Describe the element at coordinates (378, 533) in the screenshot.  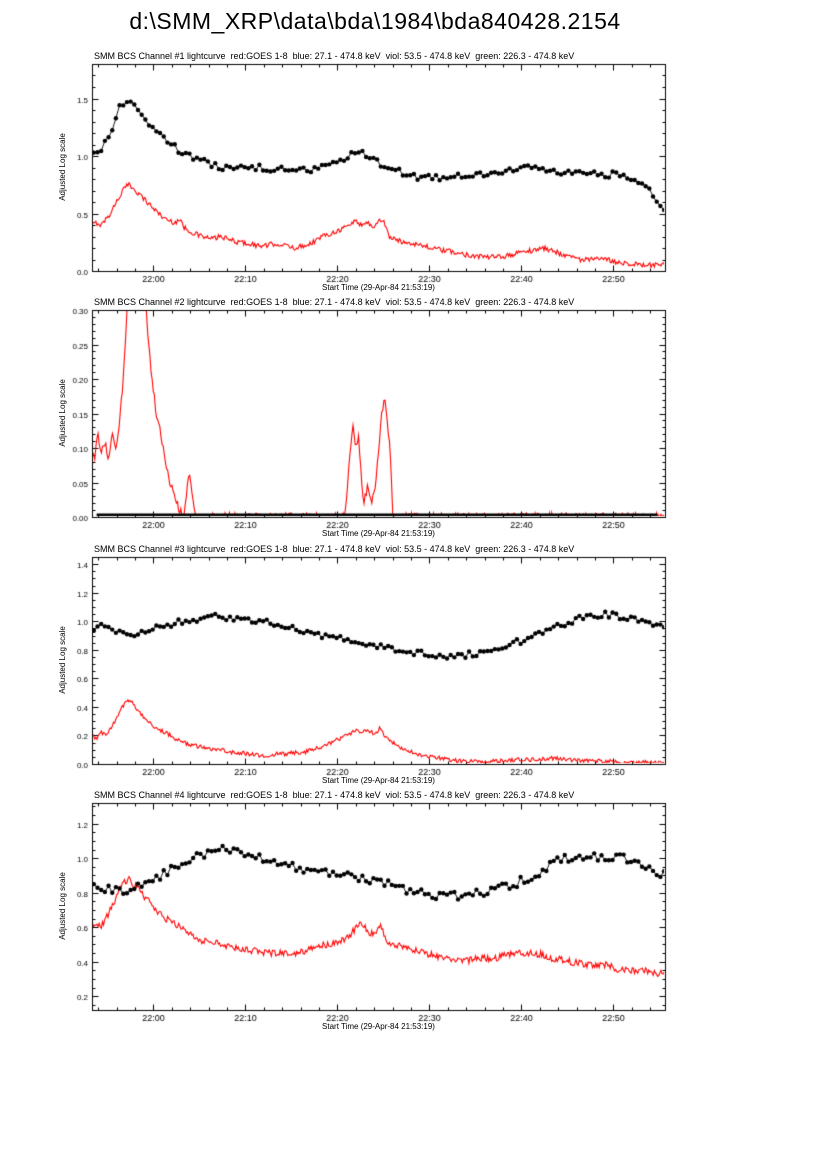
I see `channel-2-x-axis-label: Start Time (29-Apr-84 21:53:19)` at that location.